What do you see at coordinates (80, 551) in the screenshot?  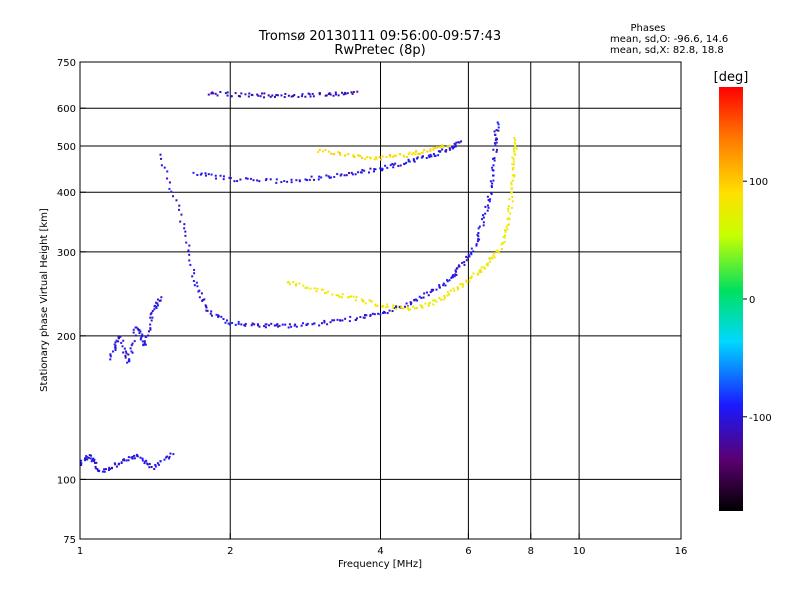 I see `x-tick-label: 1` at bounding box center [80, 551].